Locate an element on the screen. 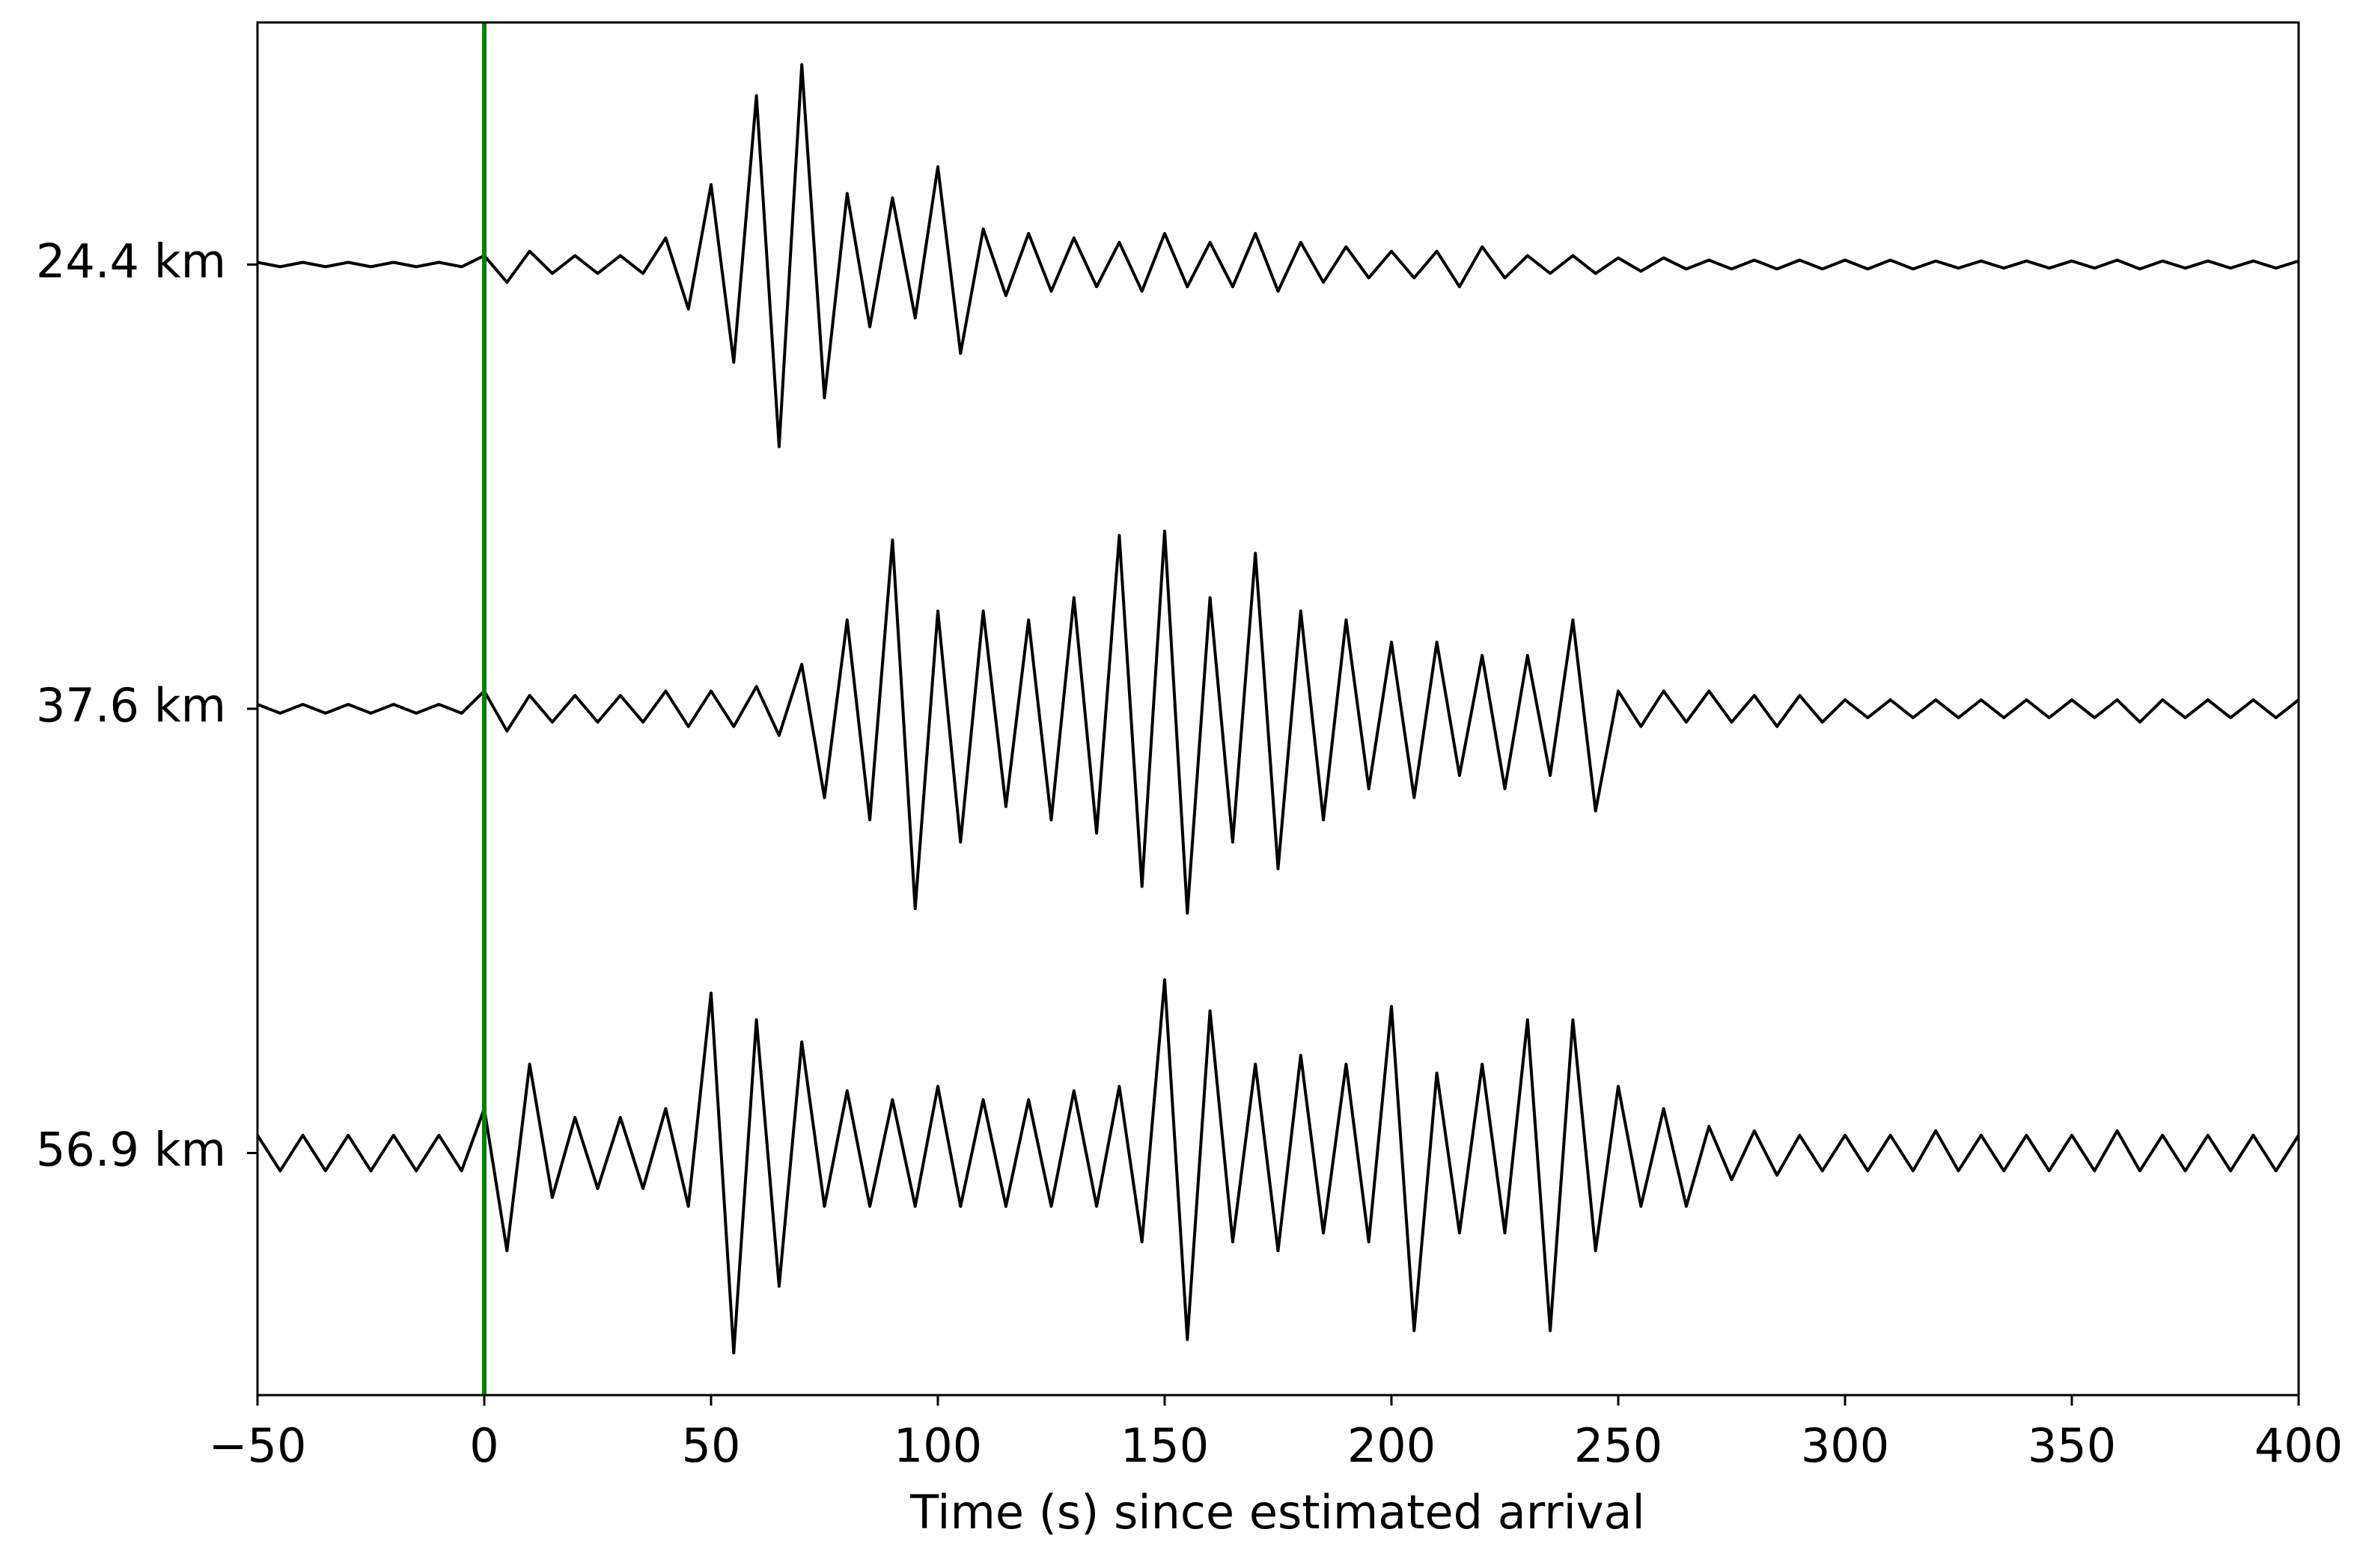 This screenshot has height=1568, width=2360. y-tick-label: 37.6 km is located at coordinates (131, 705).